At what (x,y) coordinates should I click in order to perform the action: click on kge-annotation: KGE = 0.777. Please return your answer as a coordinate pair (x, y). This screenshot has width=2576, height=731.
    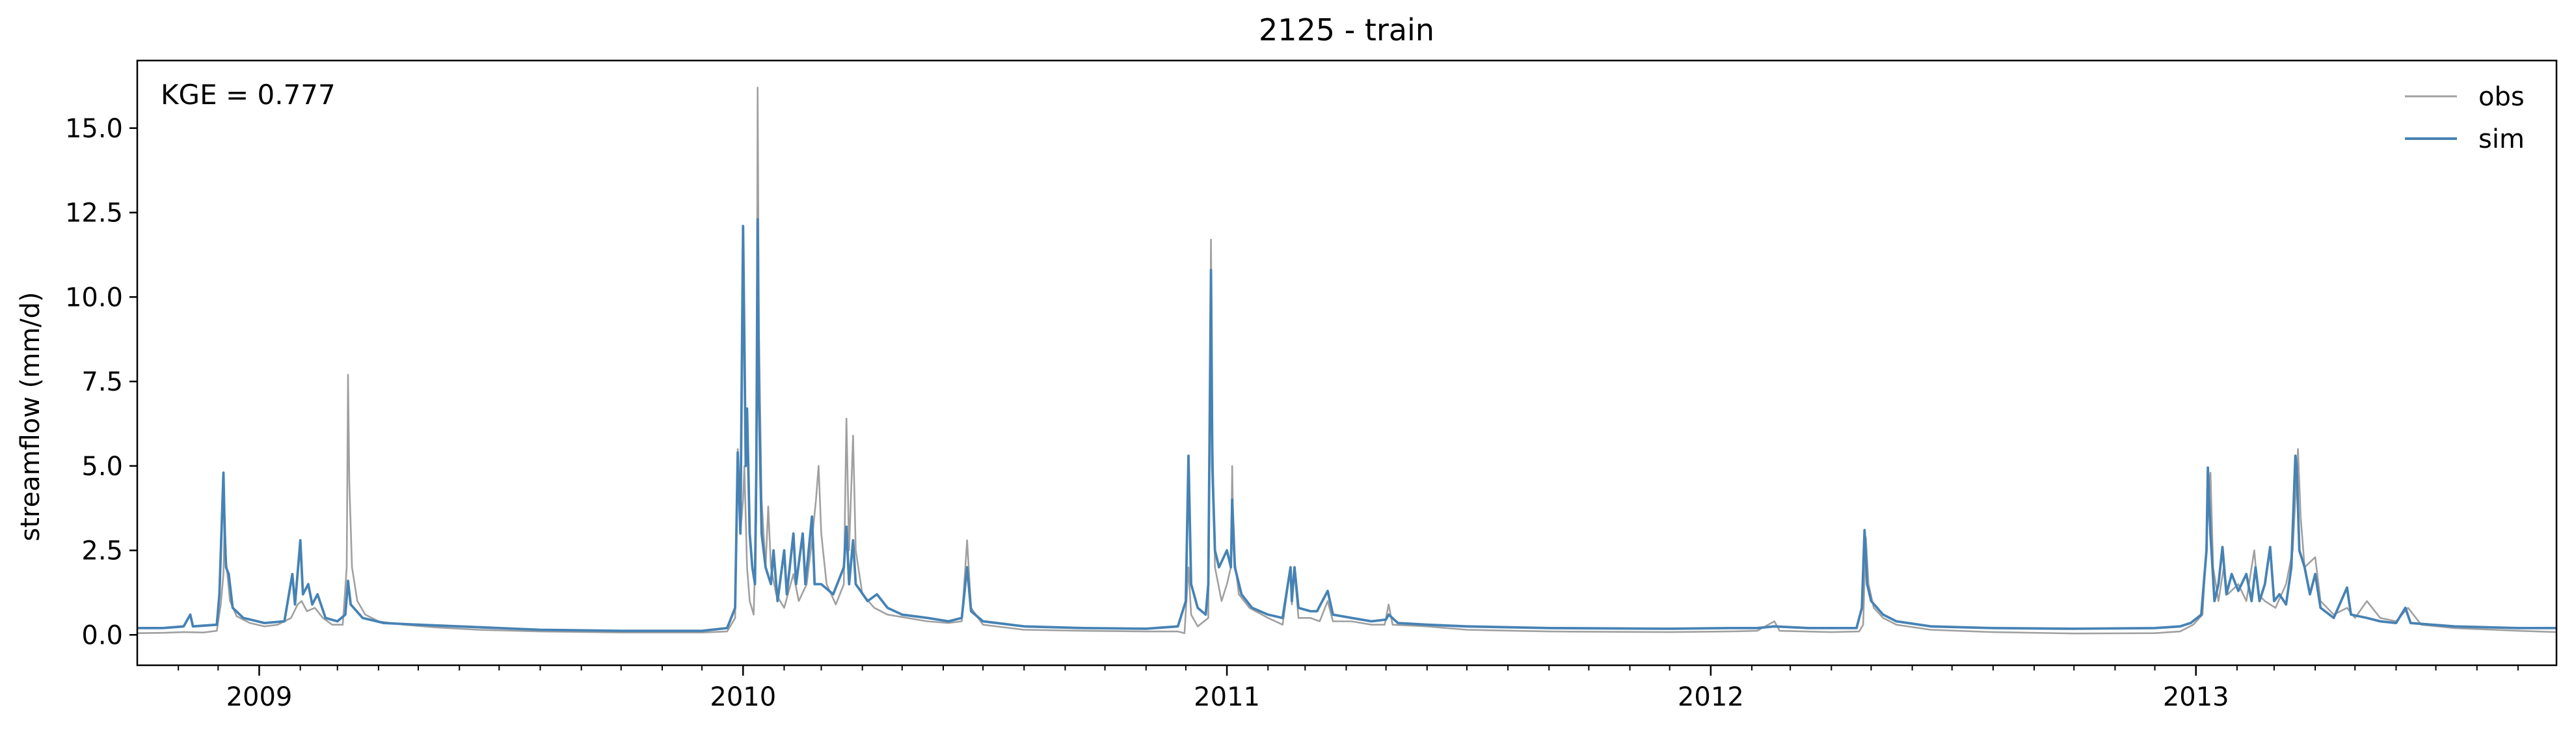
    Looking at the image, I should click on (249, 95).